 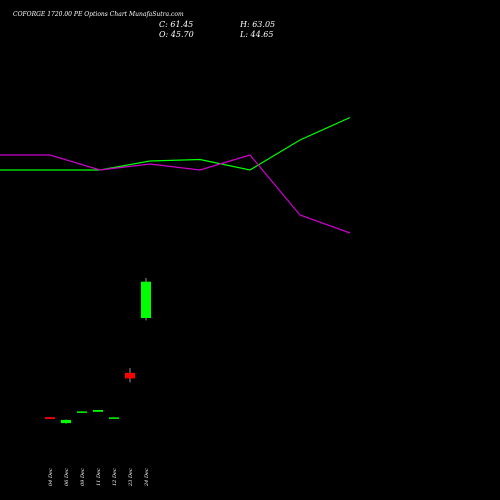 I want to click on x-tick-label: 24 Dec, so click(x=147, y=477).